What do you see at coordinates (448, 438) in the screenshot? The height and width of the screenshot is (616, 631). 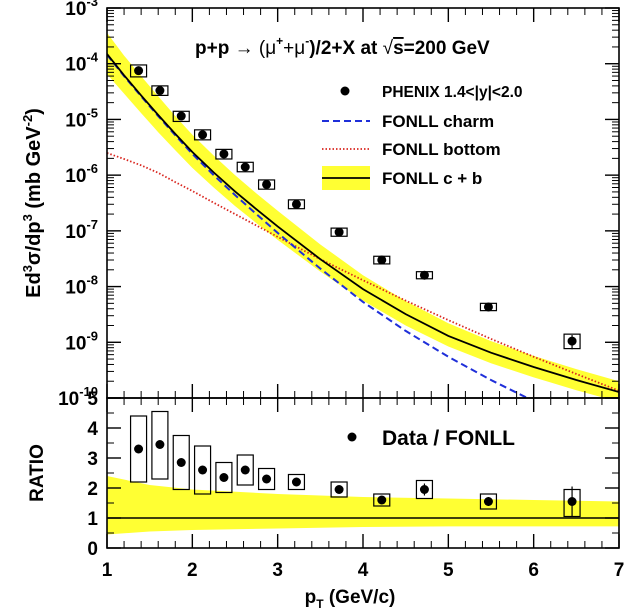 I see `legend-label-ratio: Data / FONLL` at bounding box center [448, 438].